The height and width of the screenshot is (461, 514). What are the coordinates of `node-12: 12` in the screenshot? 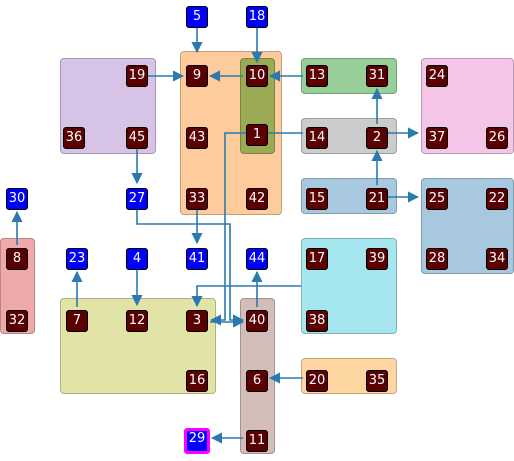 It's located at (137, 321).